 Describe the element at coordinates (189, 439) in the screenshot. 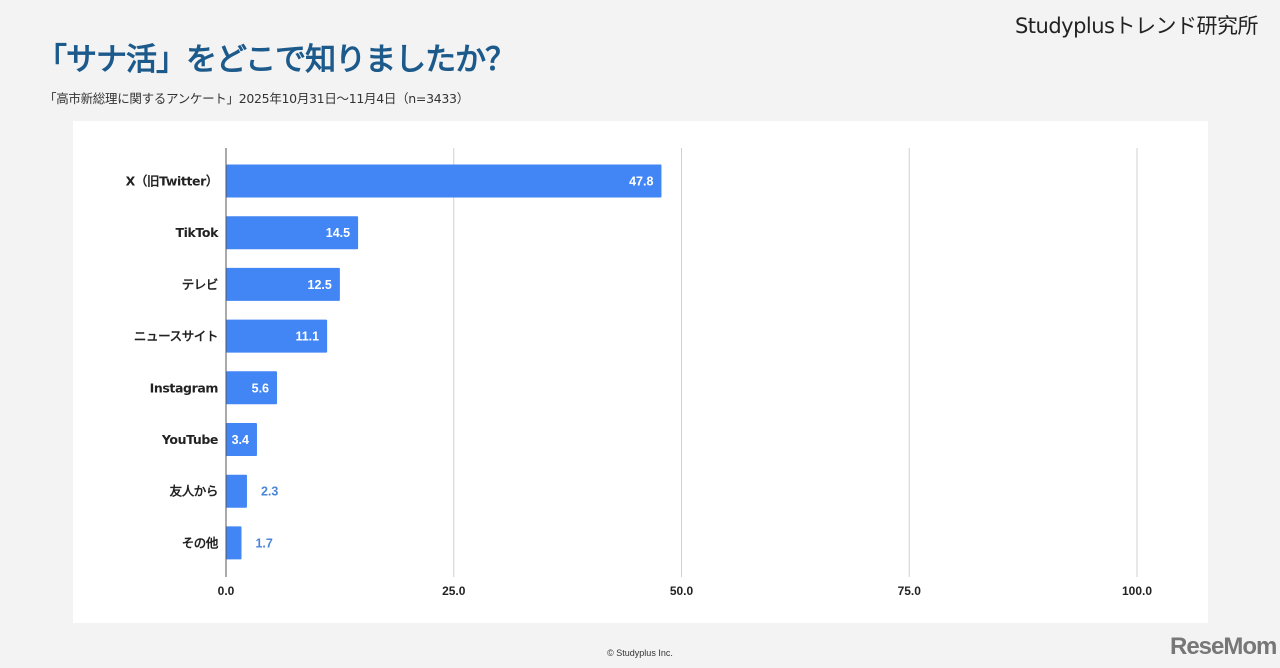

I see `y-category-label: YouTube` at that location.